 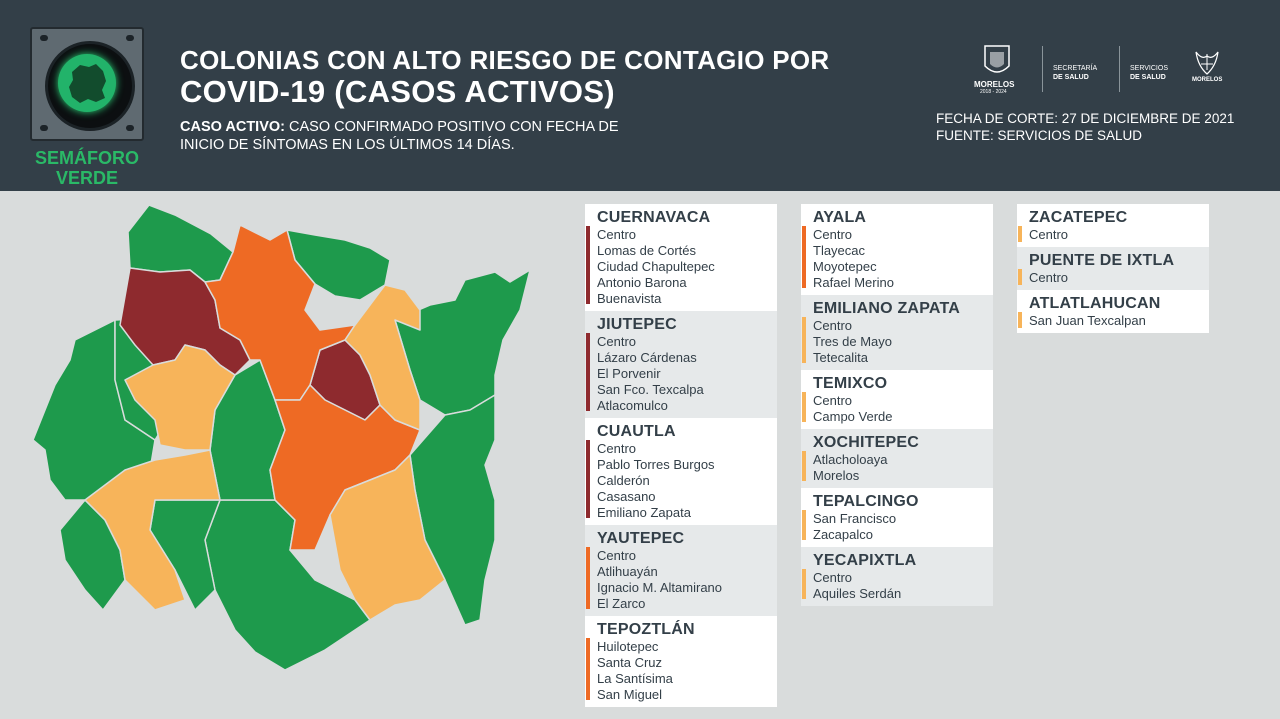 I want to click on municipality-card: TEMIXCO Centro Campo Verde, so click(x=897, y=399).